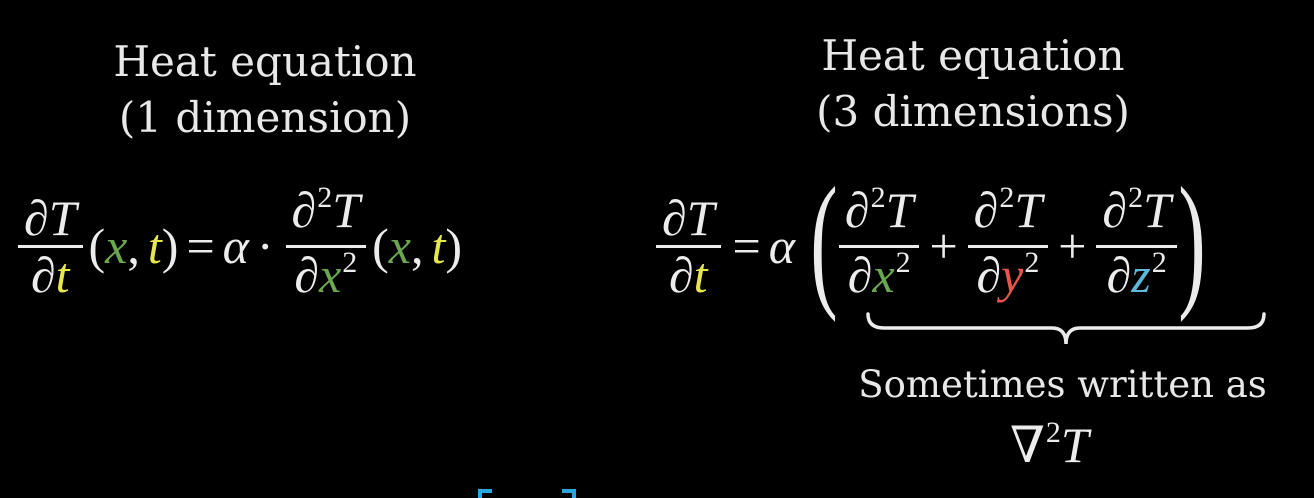 This screenshot has width=1314, height=498. What do you see at coordinates (1141, 274) in the screenshot?
I see `var-z: z` at bounding box center [1141, 274].